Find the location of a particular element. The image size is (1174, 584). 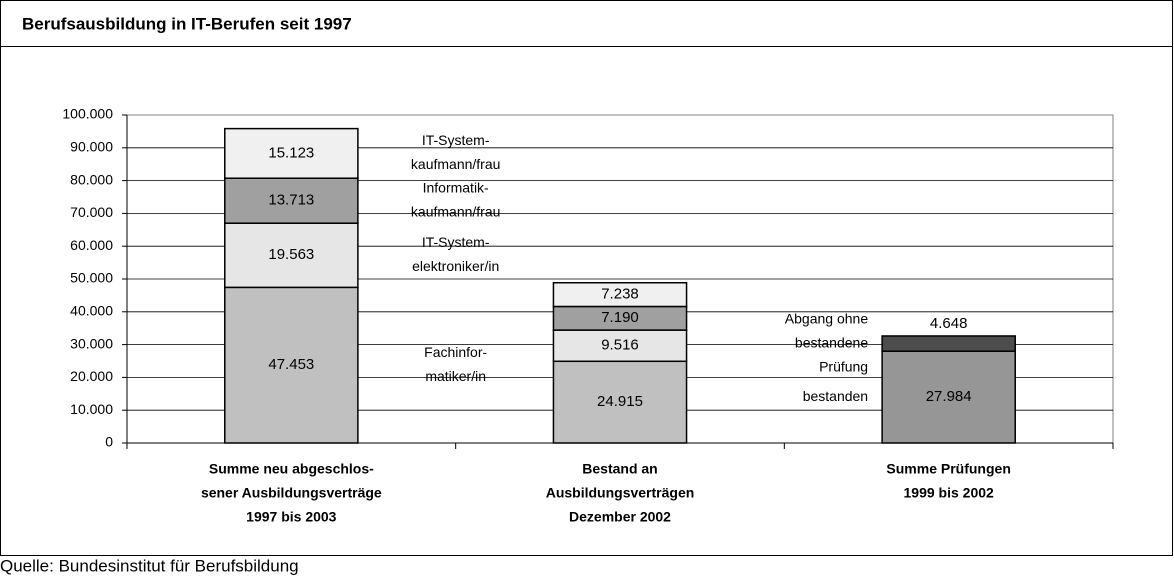

value-label: 47.453 is located at coordinates (291, 364).